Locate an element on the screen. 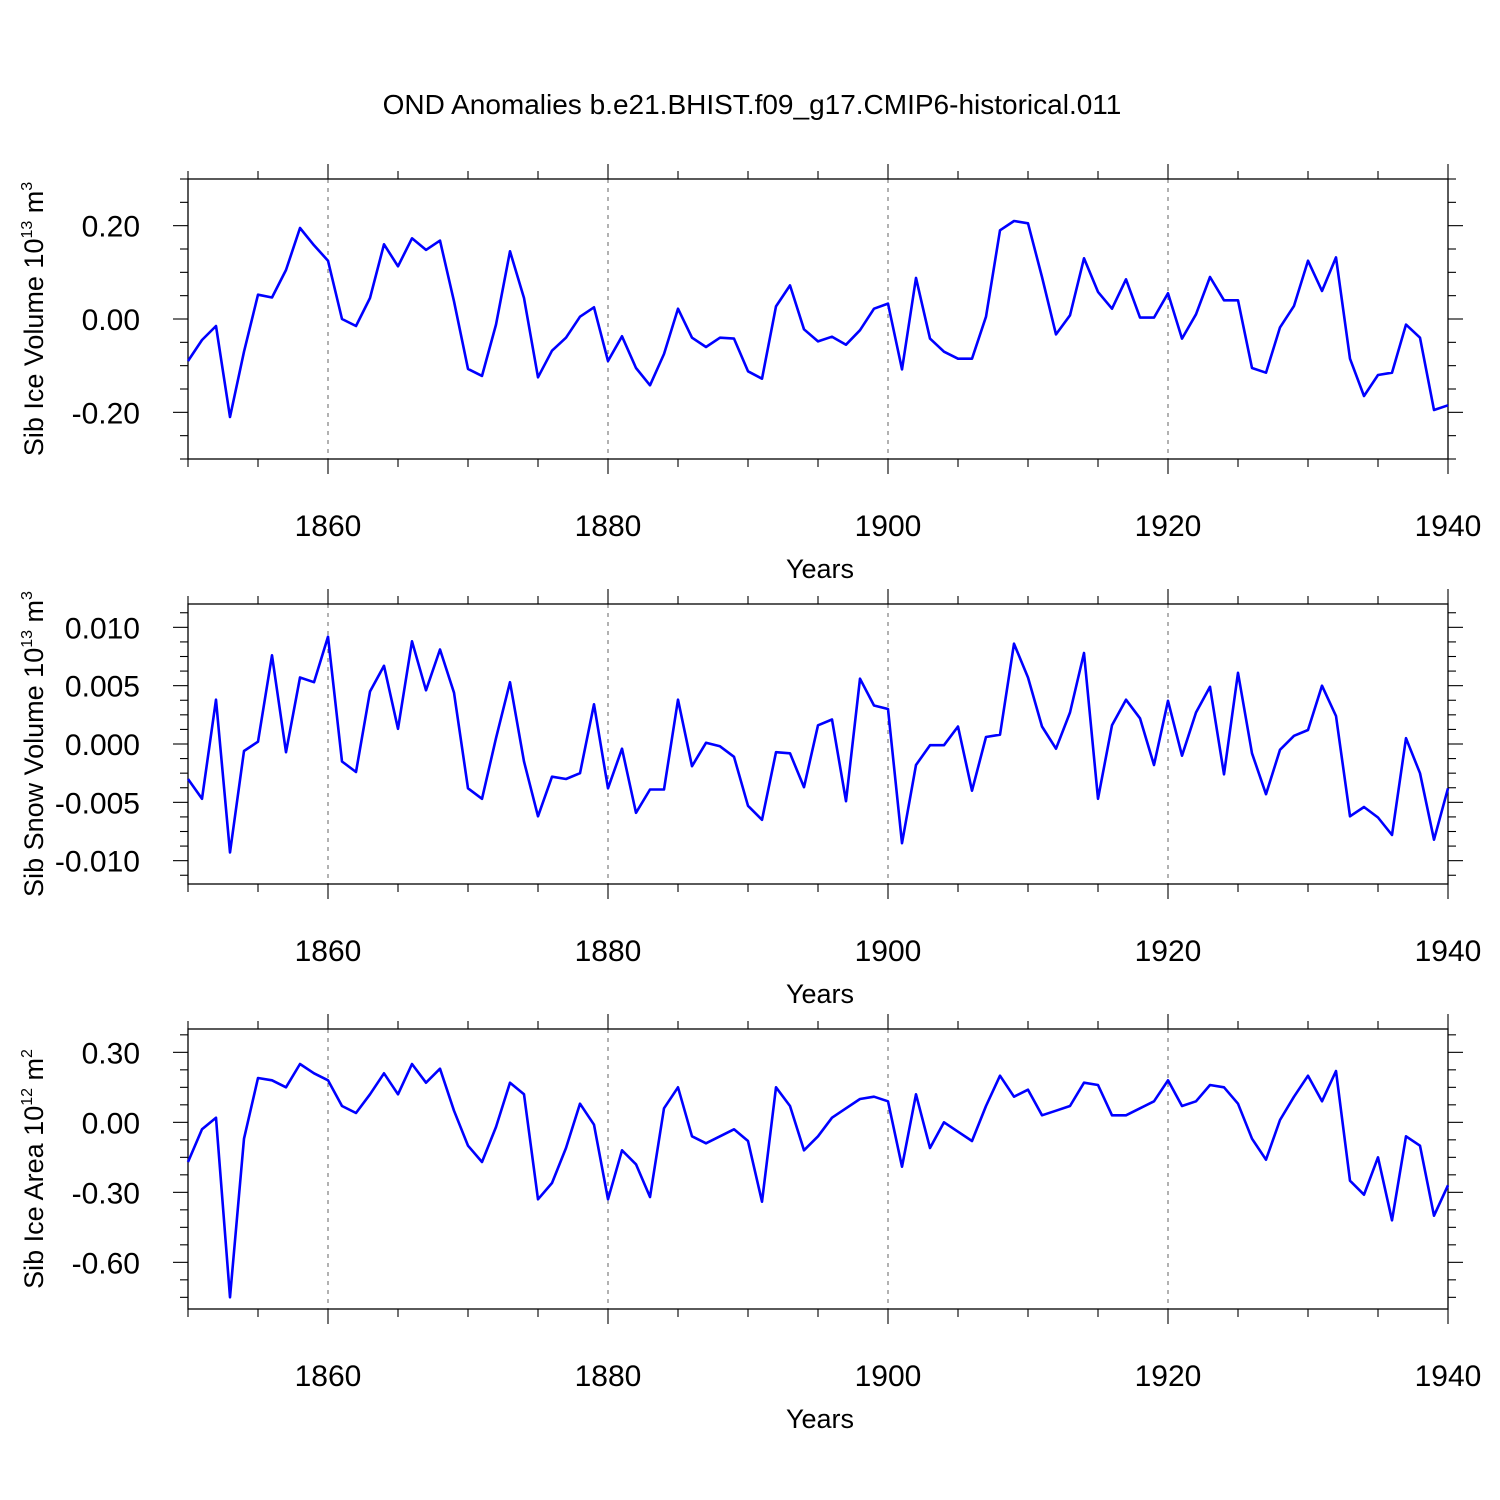 The width and height of the screenshot is (1500, 1500). y-tick-label: 0.20 is located at coordinates (111, 227).